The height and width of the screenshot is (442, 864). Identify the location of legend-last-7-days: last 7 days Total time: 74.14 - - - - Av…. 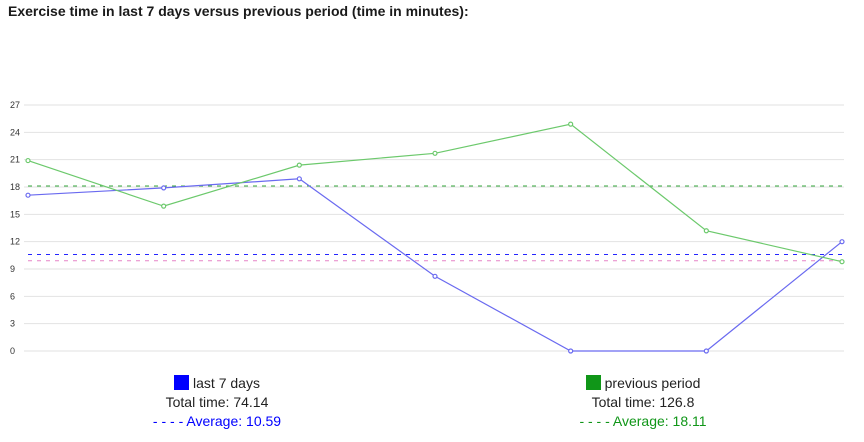
(217, 402).